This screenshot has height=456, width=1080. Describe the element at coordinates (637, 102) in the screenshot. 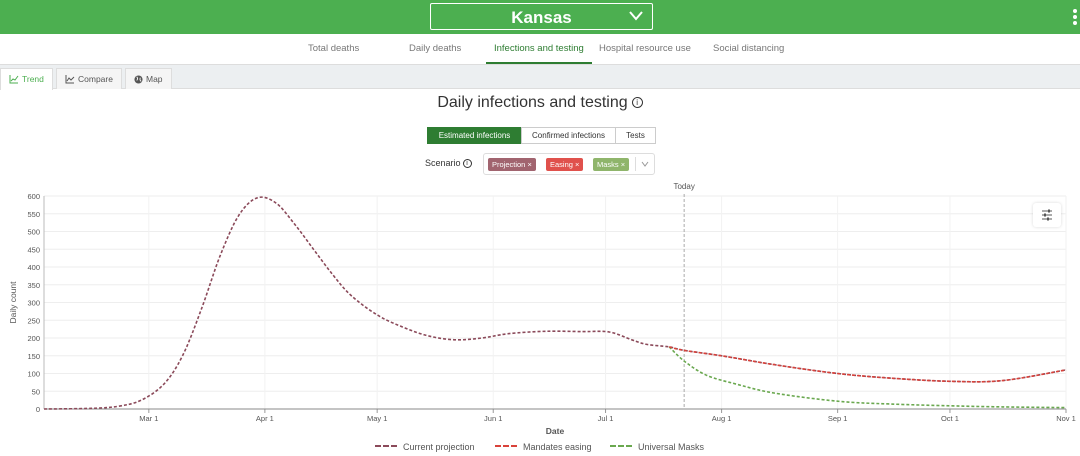

I see `info-icon: i` at that location.